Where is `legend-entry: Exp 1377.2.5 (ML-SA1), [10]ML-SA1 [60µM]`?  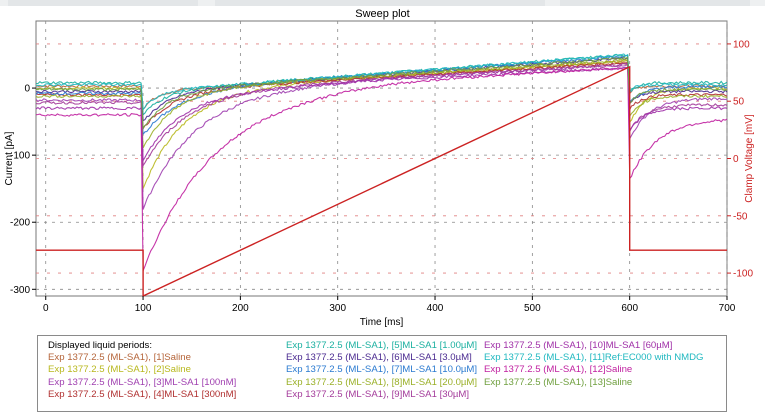
legend-entry: Exp 1377.2.5 (ML-SA1), [10]ML-SA1 [60µM] is located at coordinates (578, 345).